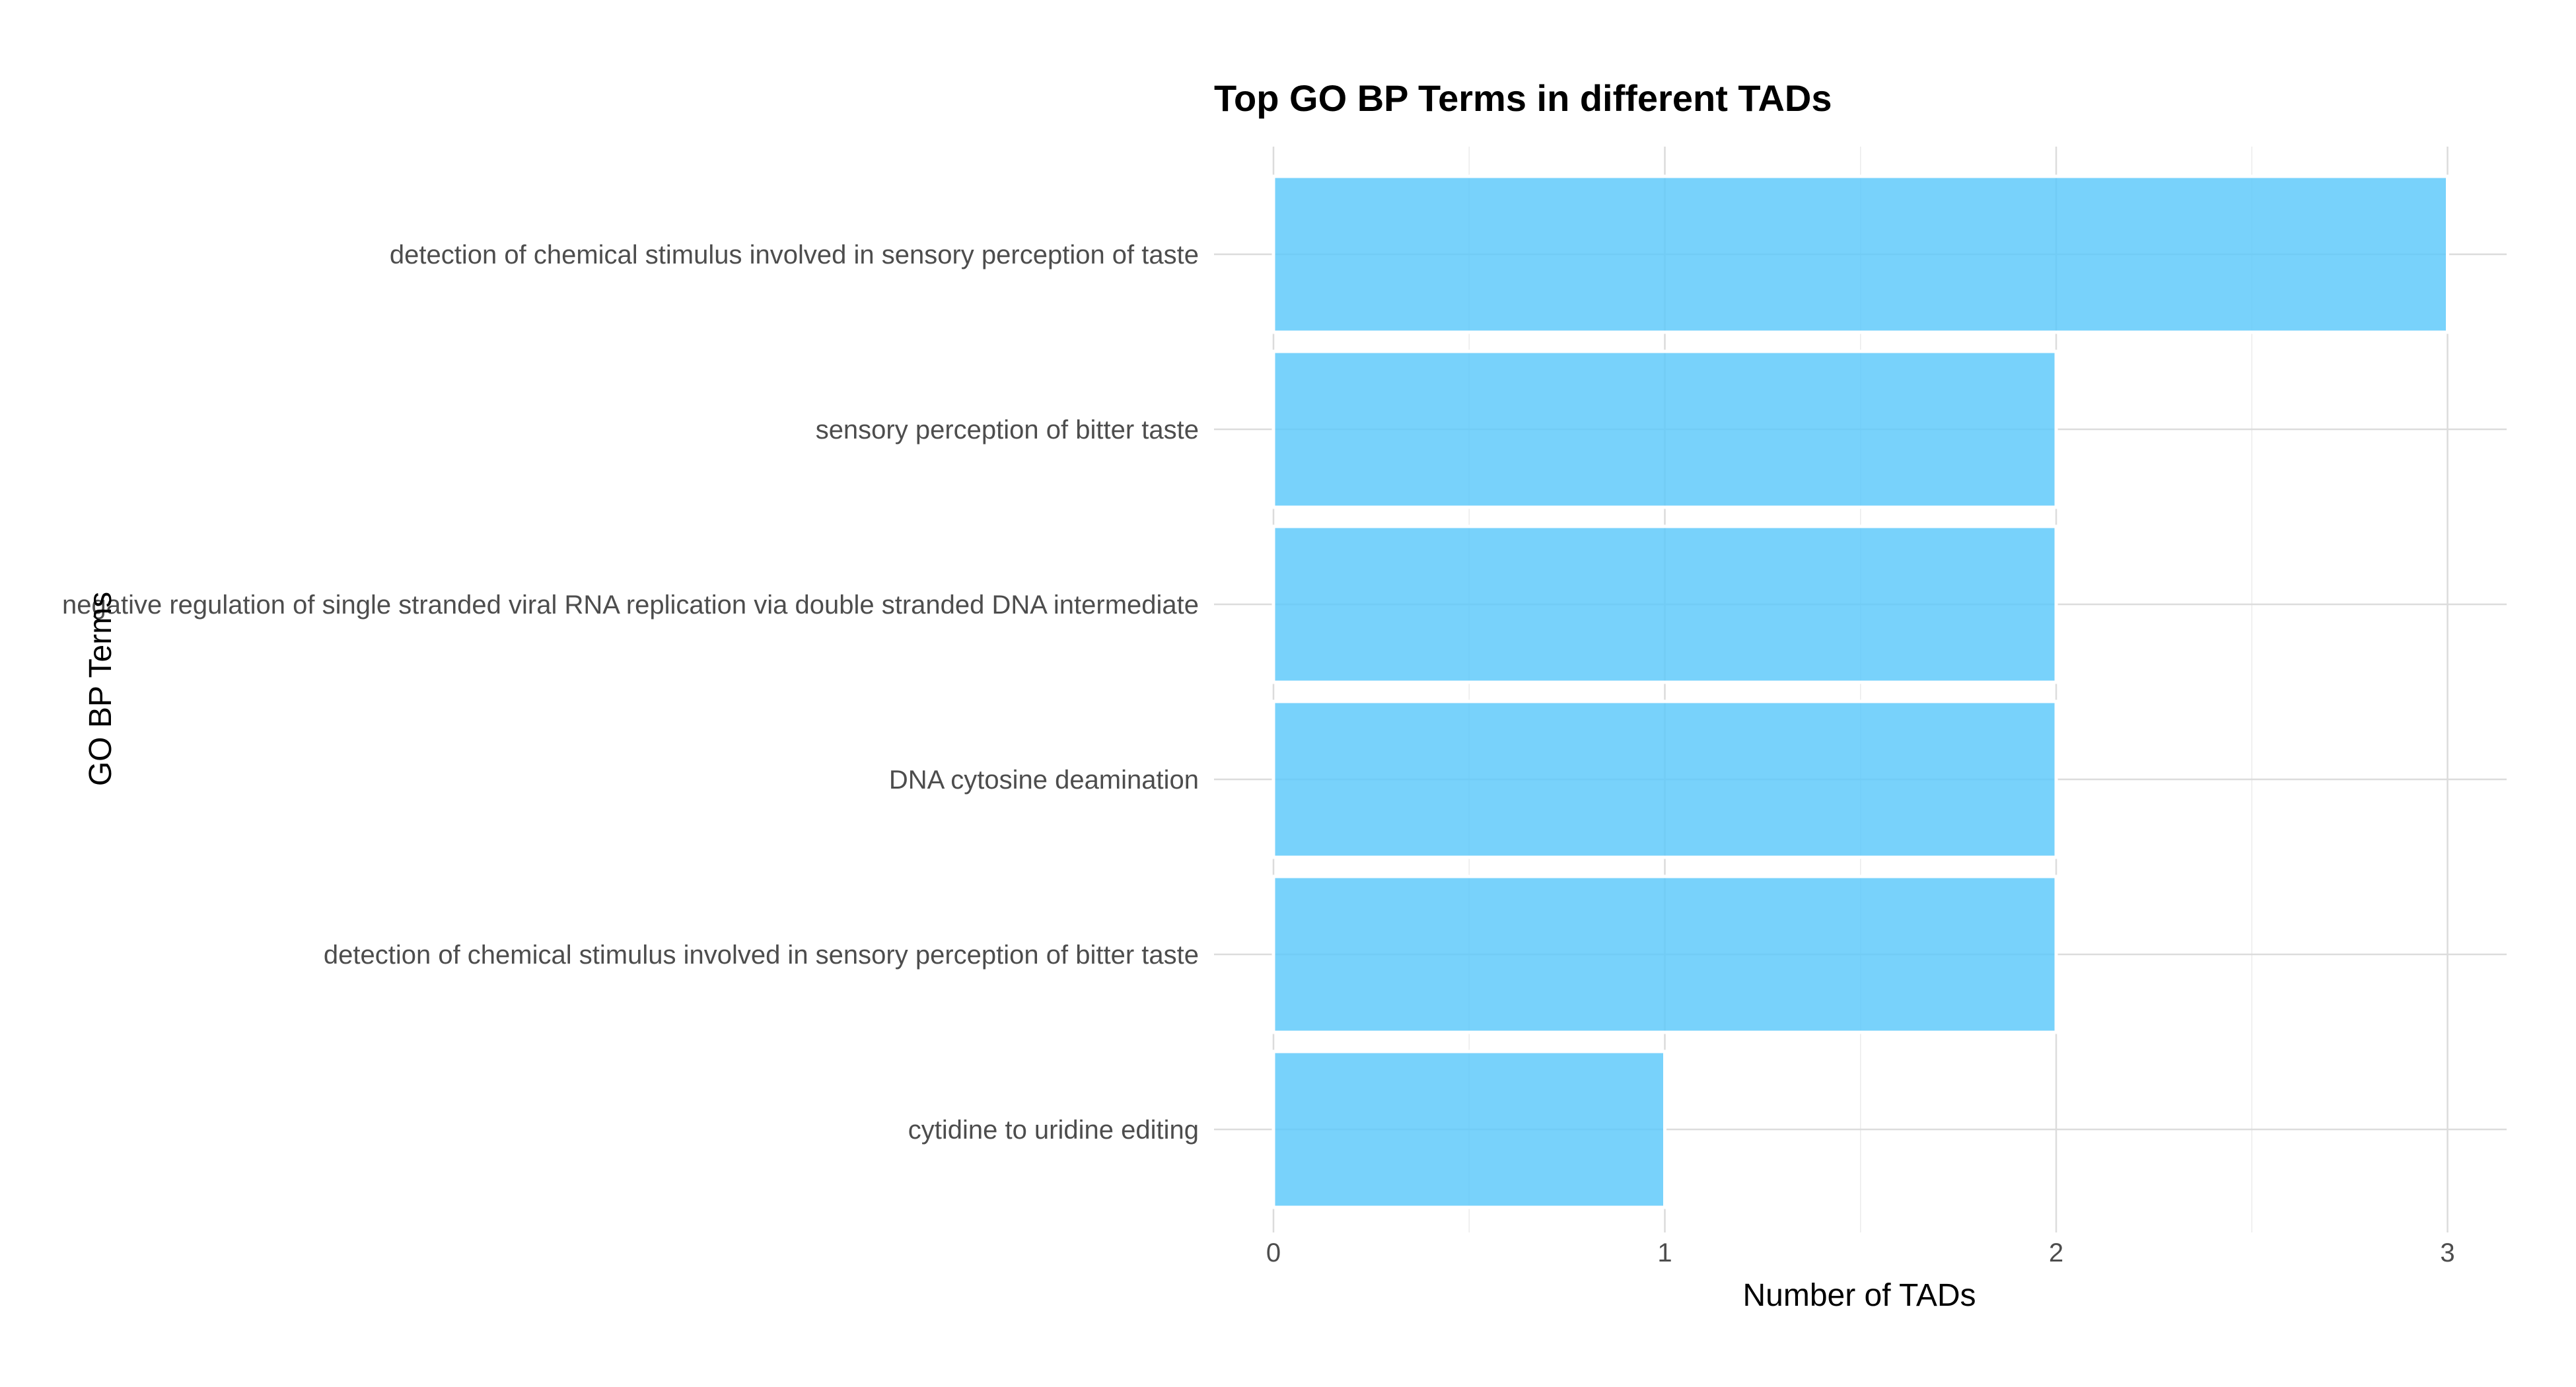 This screenshot has height=1387, width=2576. Describe the element at coordinates (1860, 1295) in the screenshot. I see `x-axis-title: Number of TADs` at that location.